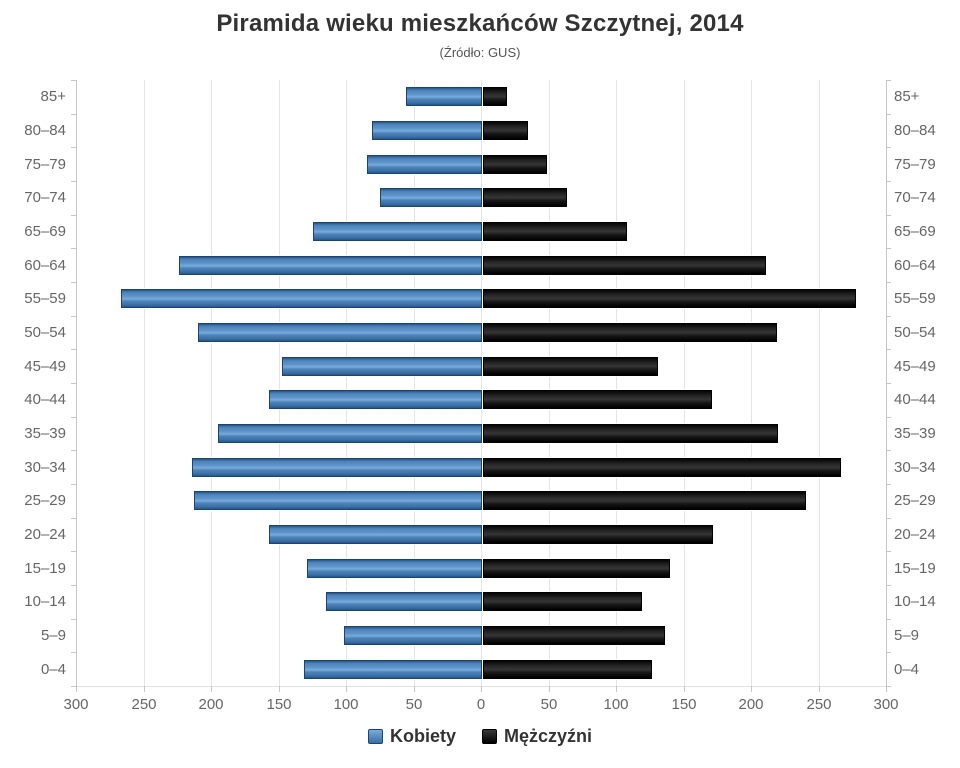  What do you see at coordinates (350, 433) in the screenshot?
I see `bar-women-35–39` at bounding box center [350, 433].